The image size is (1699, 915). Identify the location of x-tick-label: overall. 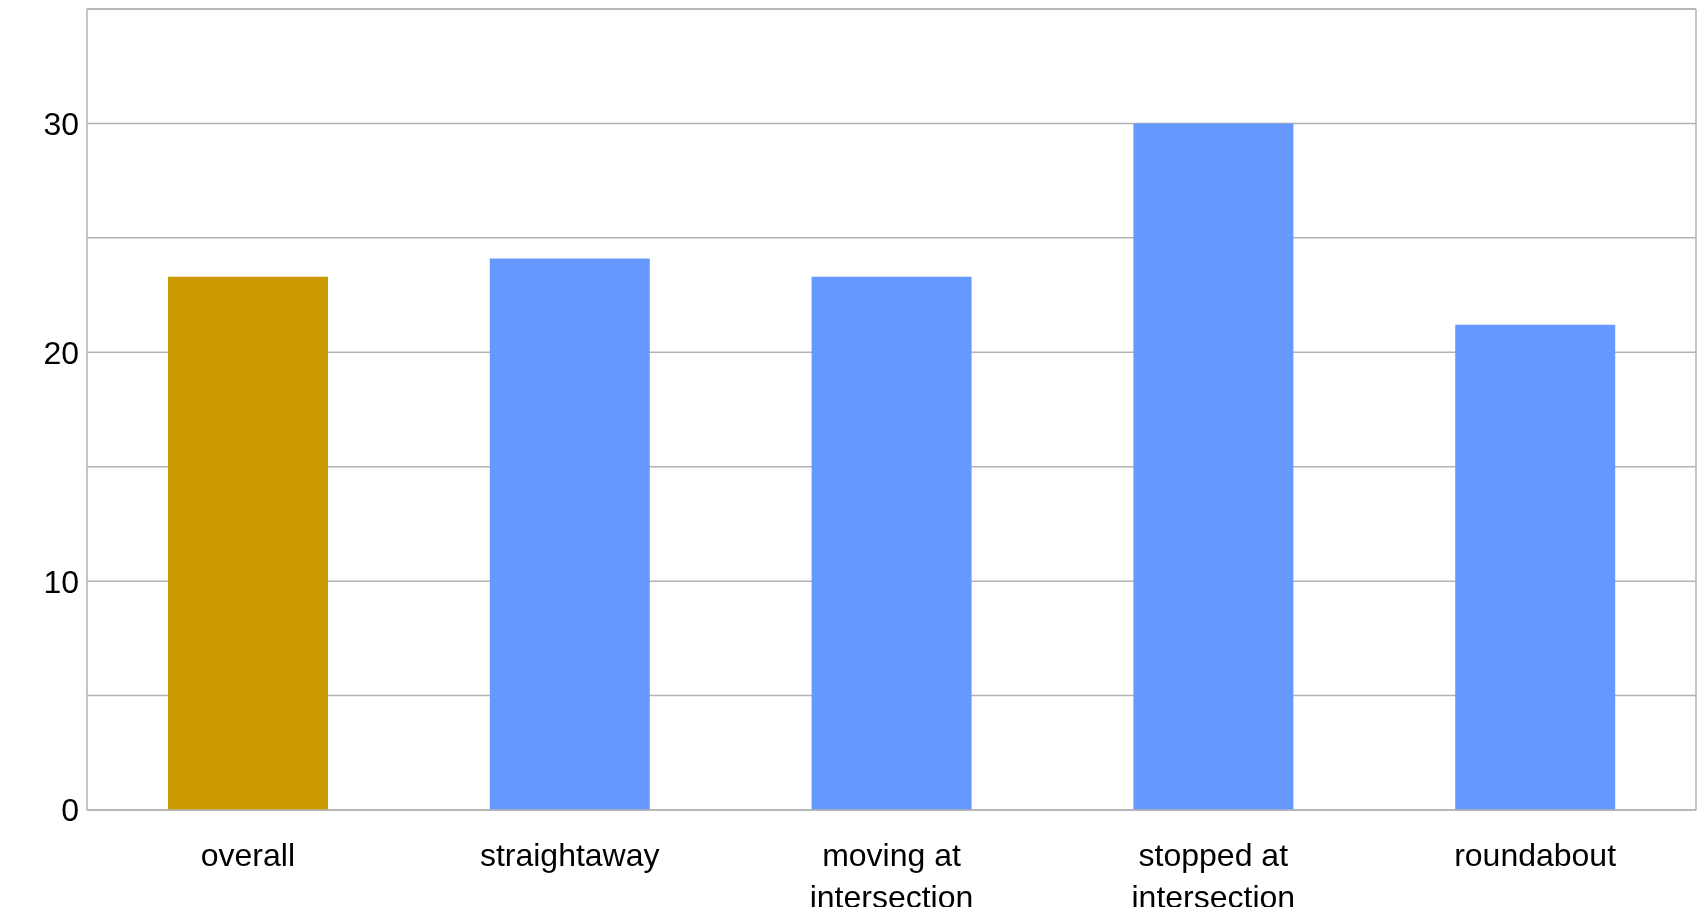
(248, 855).